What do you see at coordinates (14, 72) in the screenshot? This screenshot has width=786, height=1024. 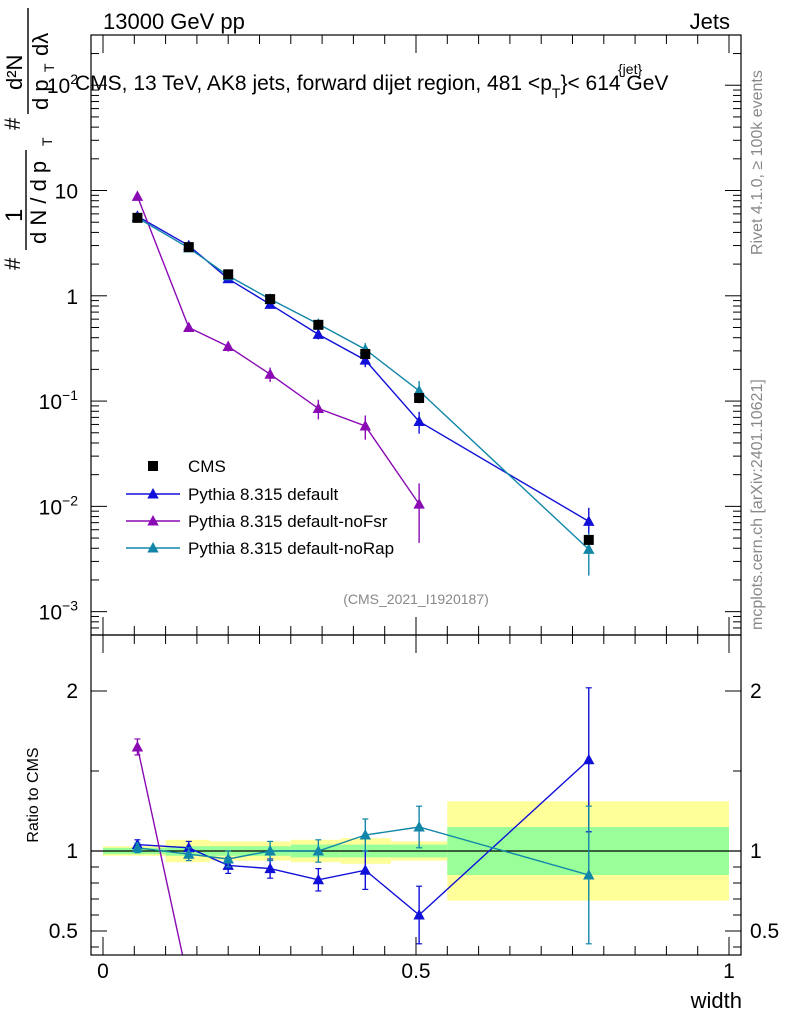 I see `ylabel-d2n: d²N` at bounding box center [14, 72].